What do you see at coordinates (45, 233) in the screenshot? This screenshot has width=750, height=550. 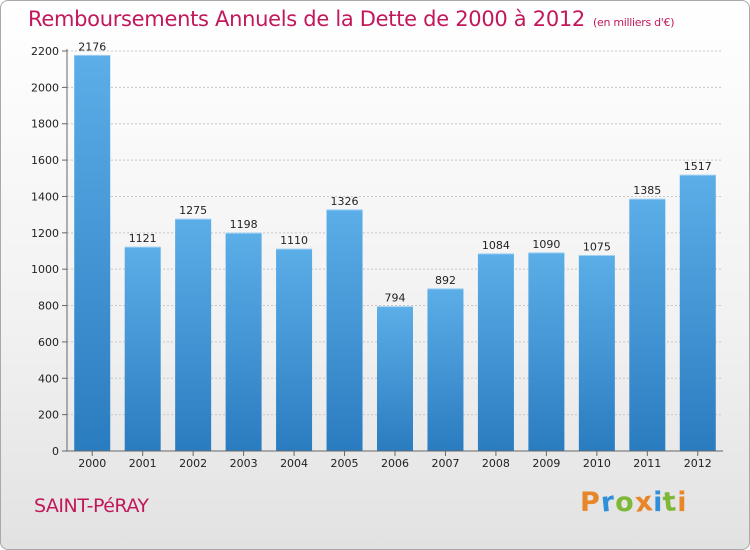 I see `y-tick-label: 1200` at bounding box center [45, 233].